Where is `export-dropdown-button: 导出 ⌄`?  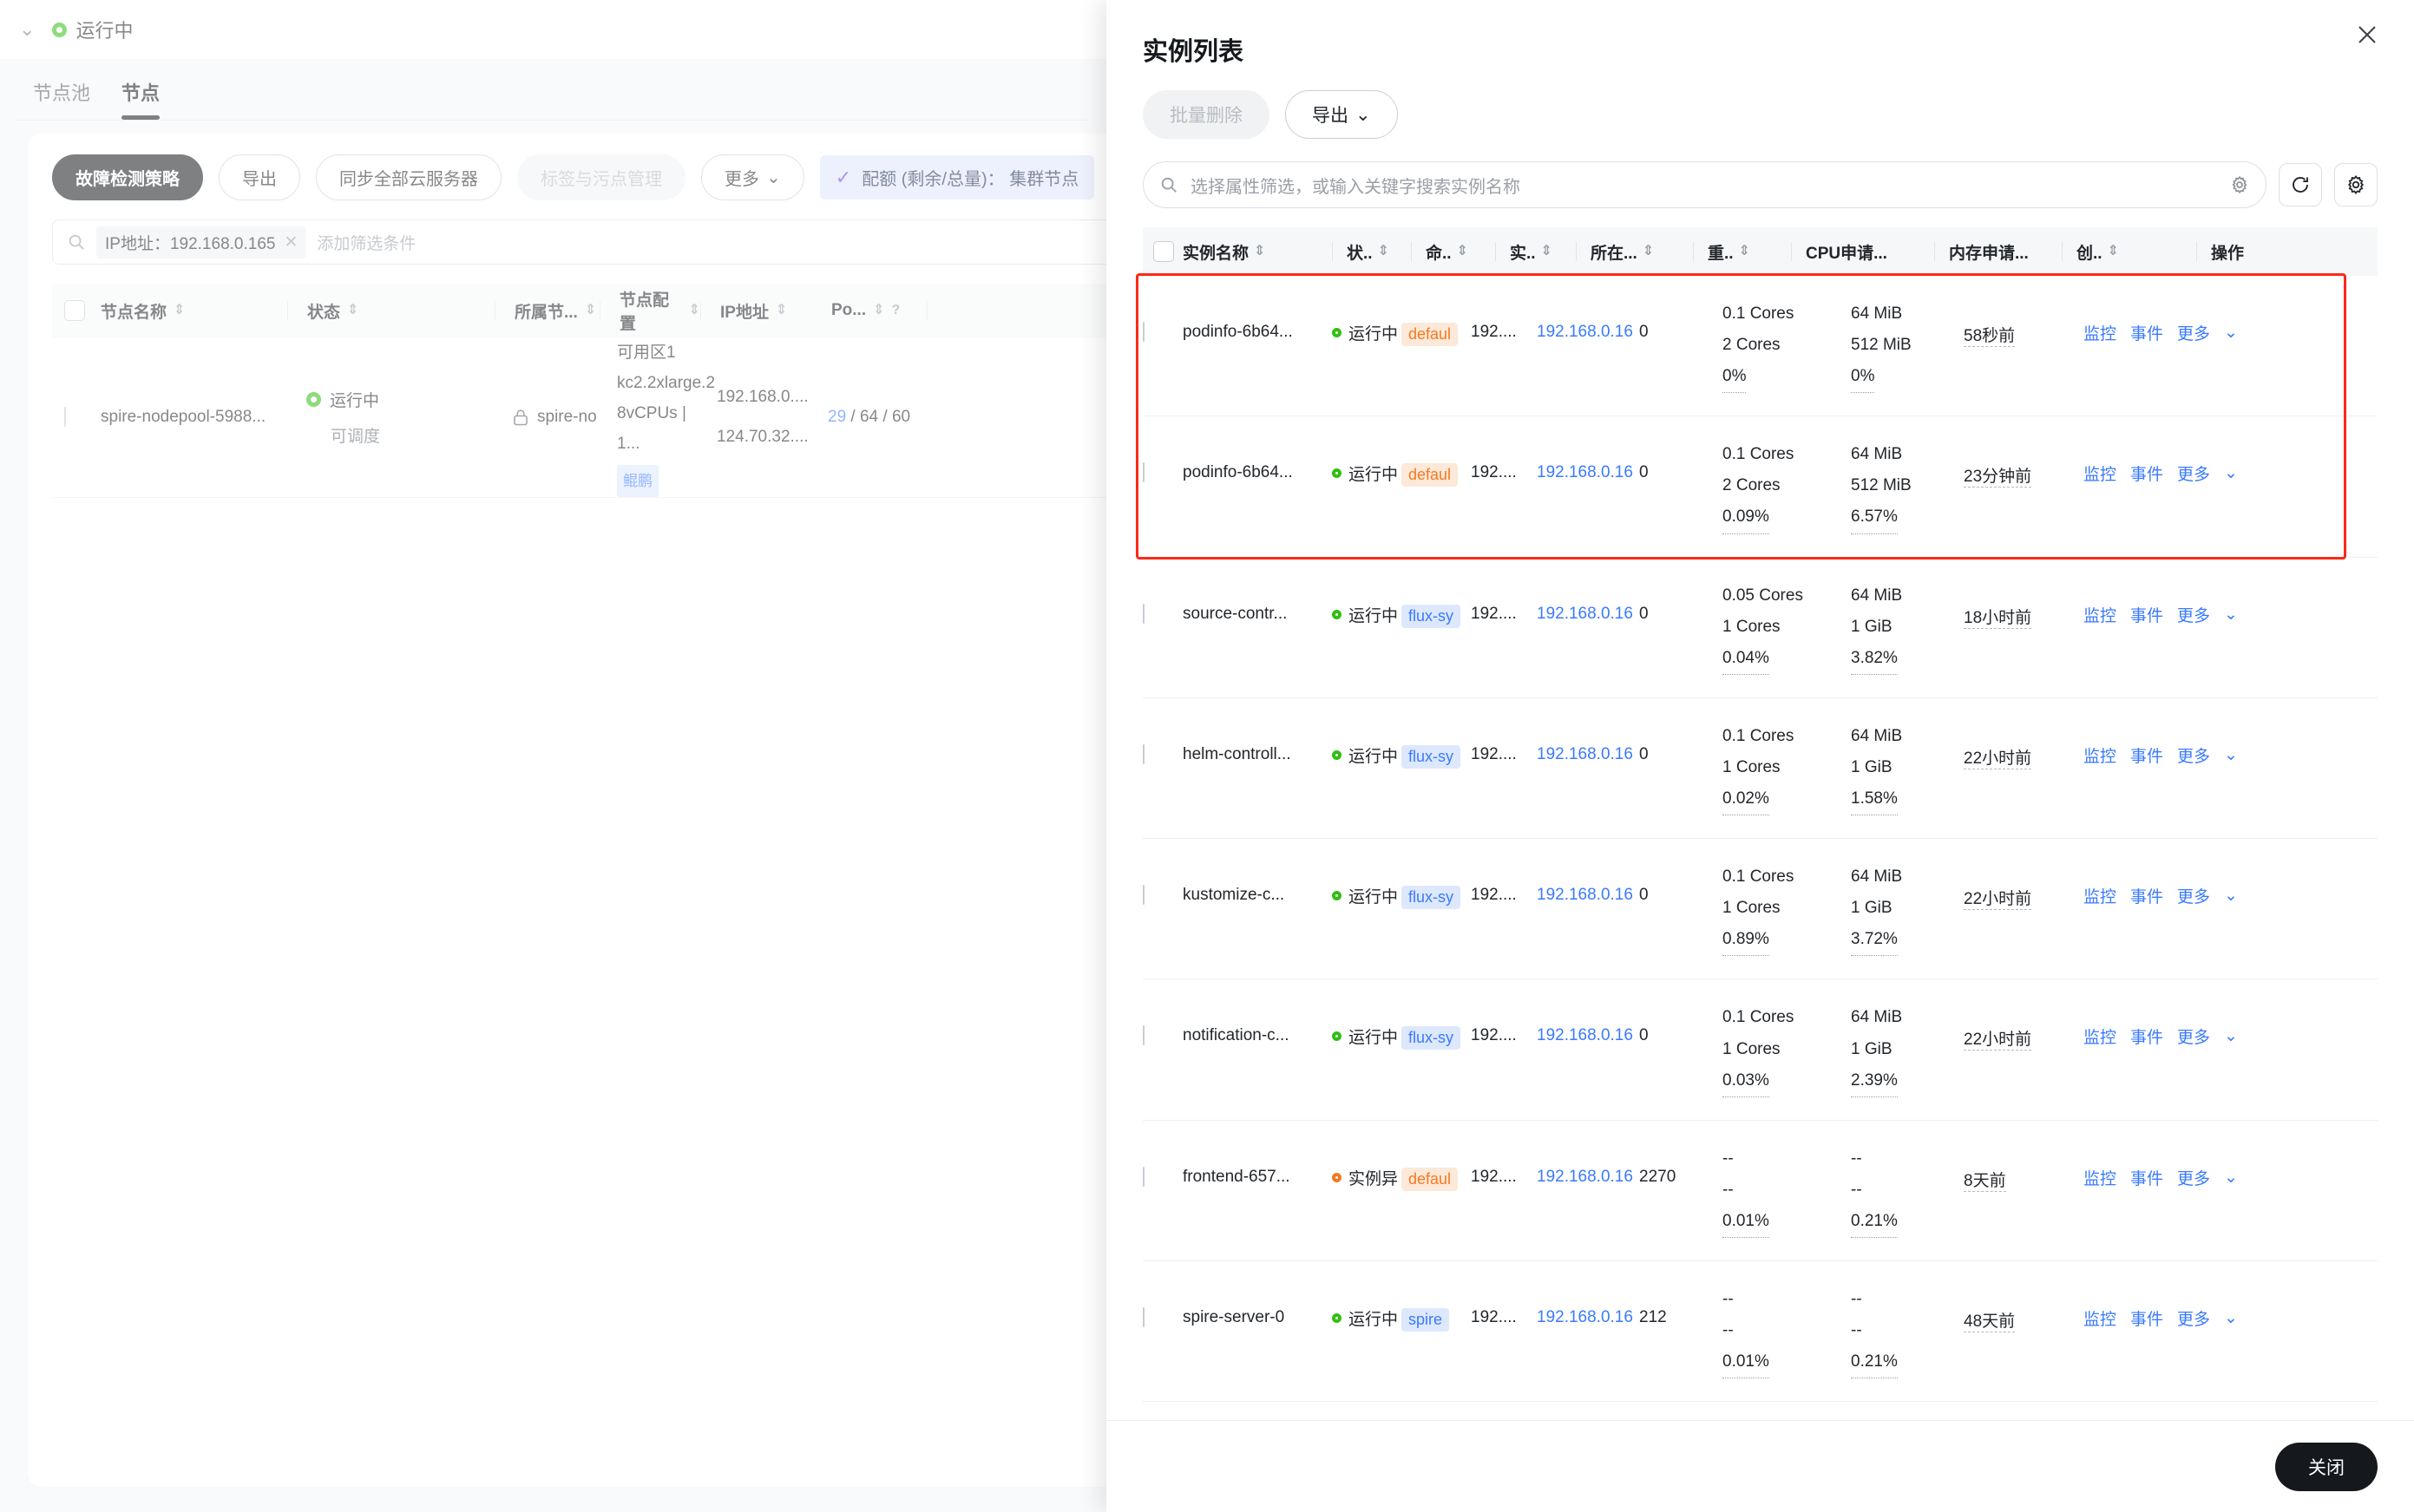
export-dropdown-button: 导出 ⌄ is located at coordinates (1341, 114).